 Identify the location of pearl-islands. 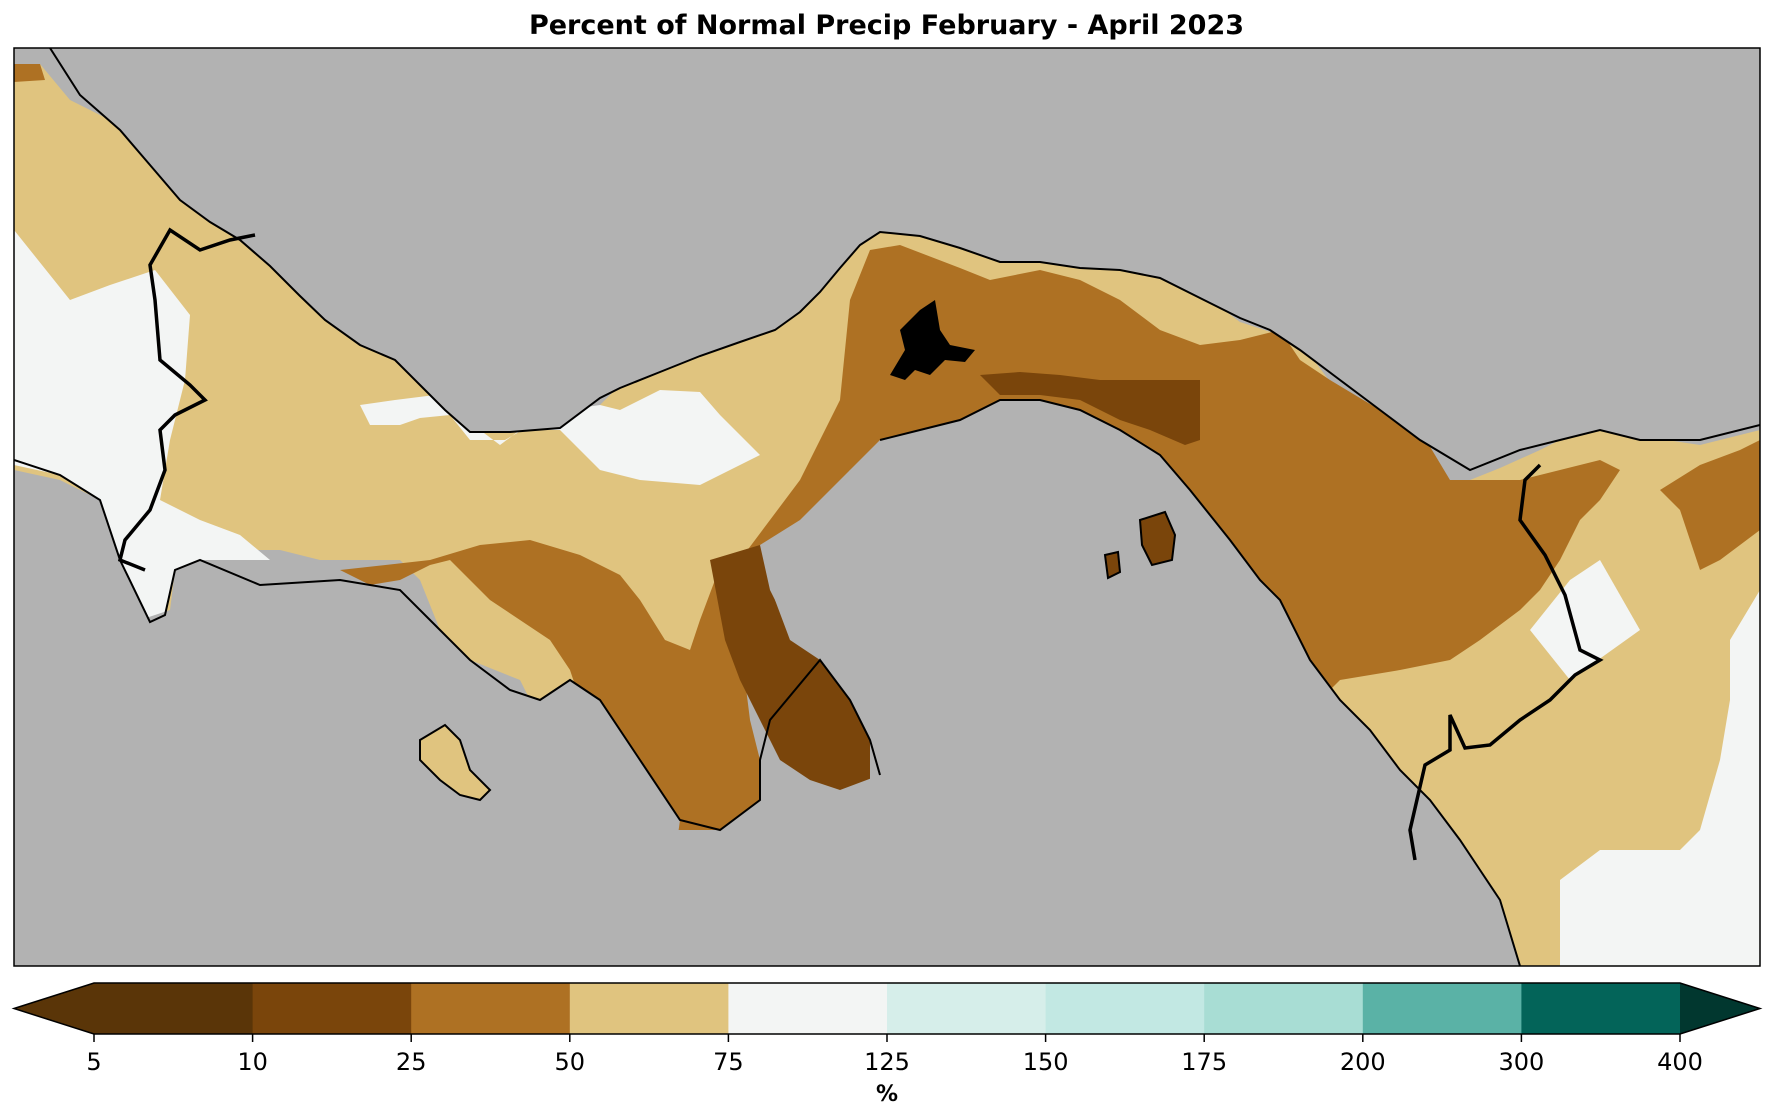
(1157, 538).